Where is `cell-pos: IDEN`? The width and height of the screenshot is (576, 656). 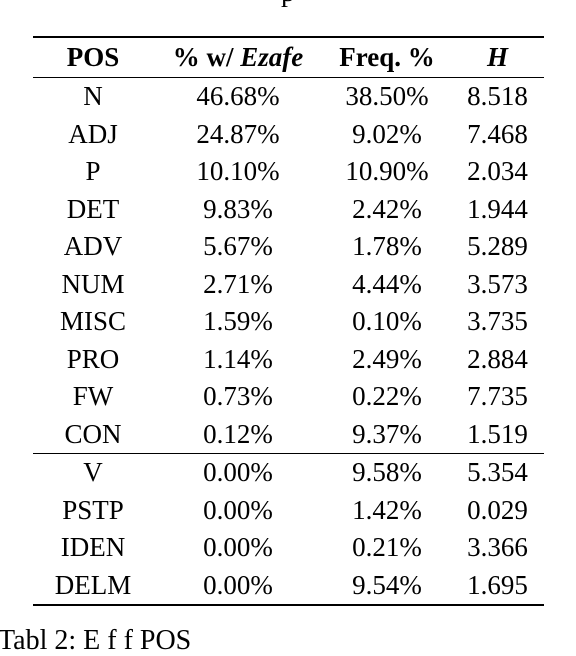 cell-pos: IDEN is located at coordinates (93, 547).